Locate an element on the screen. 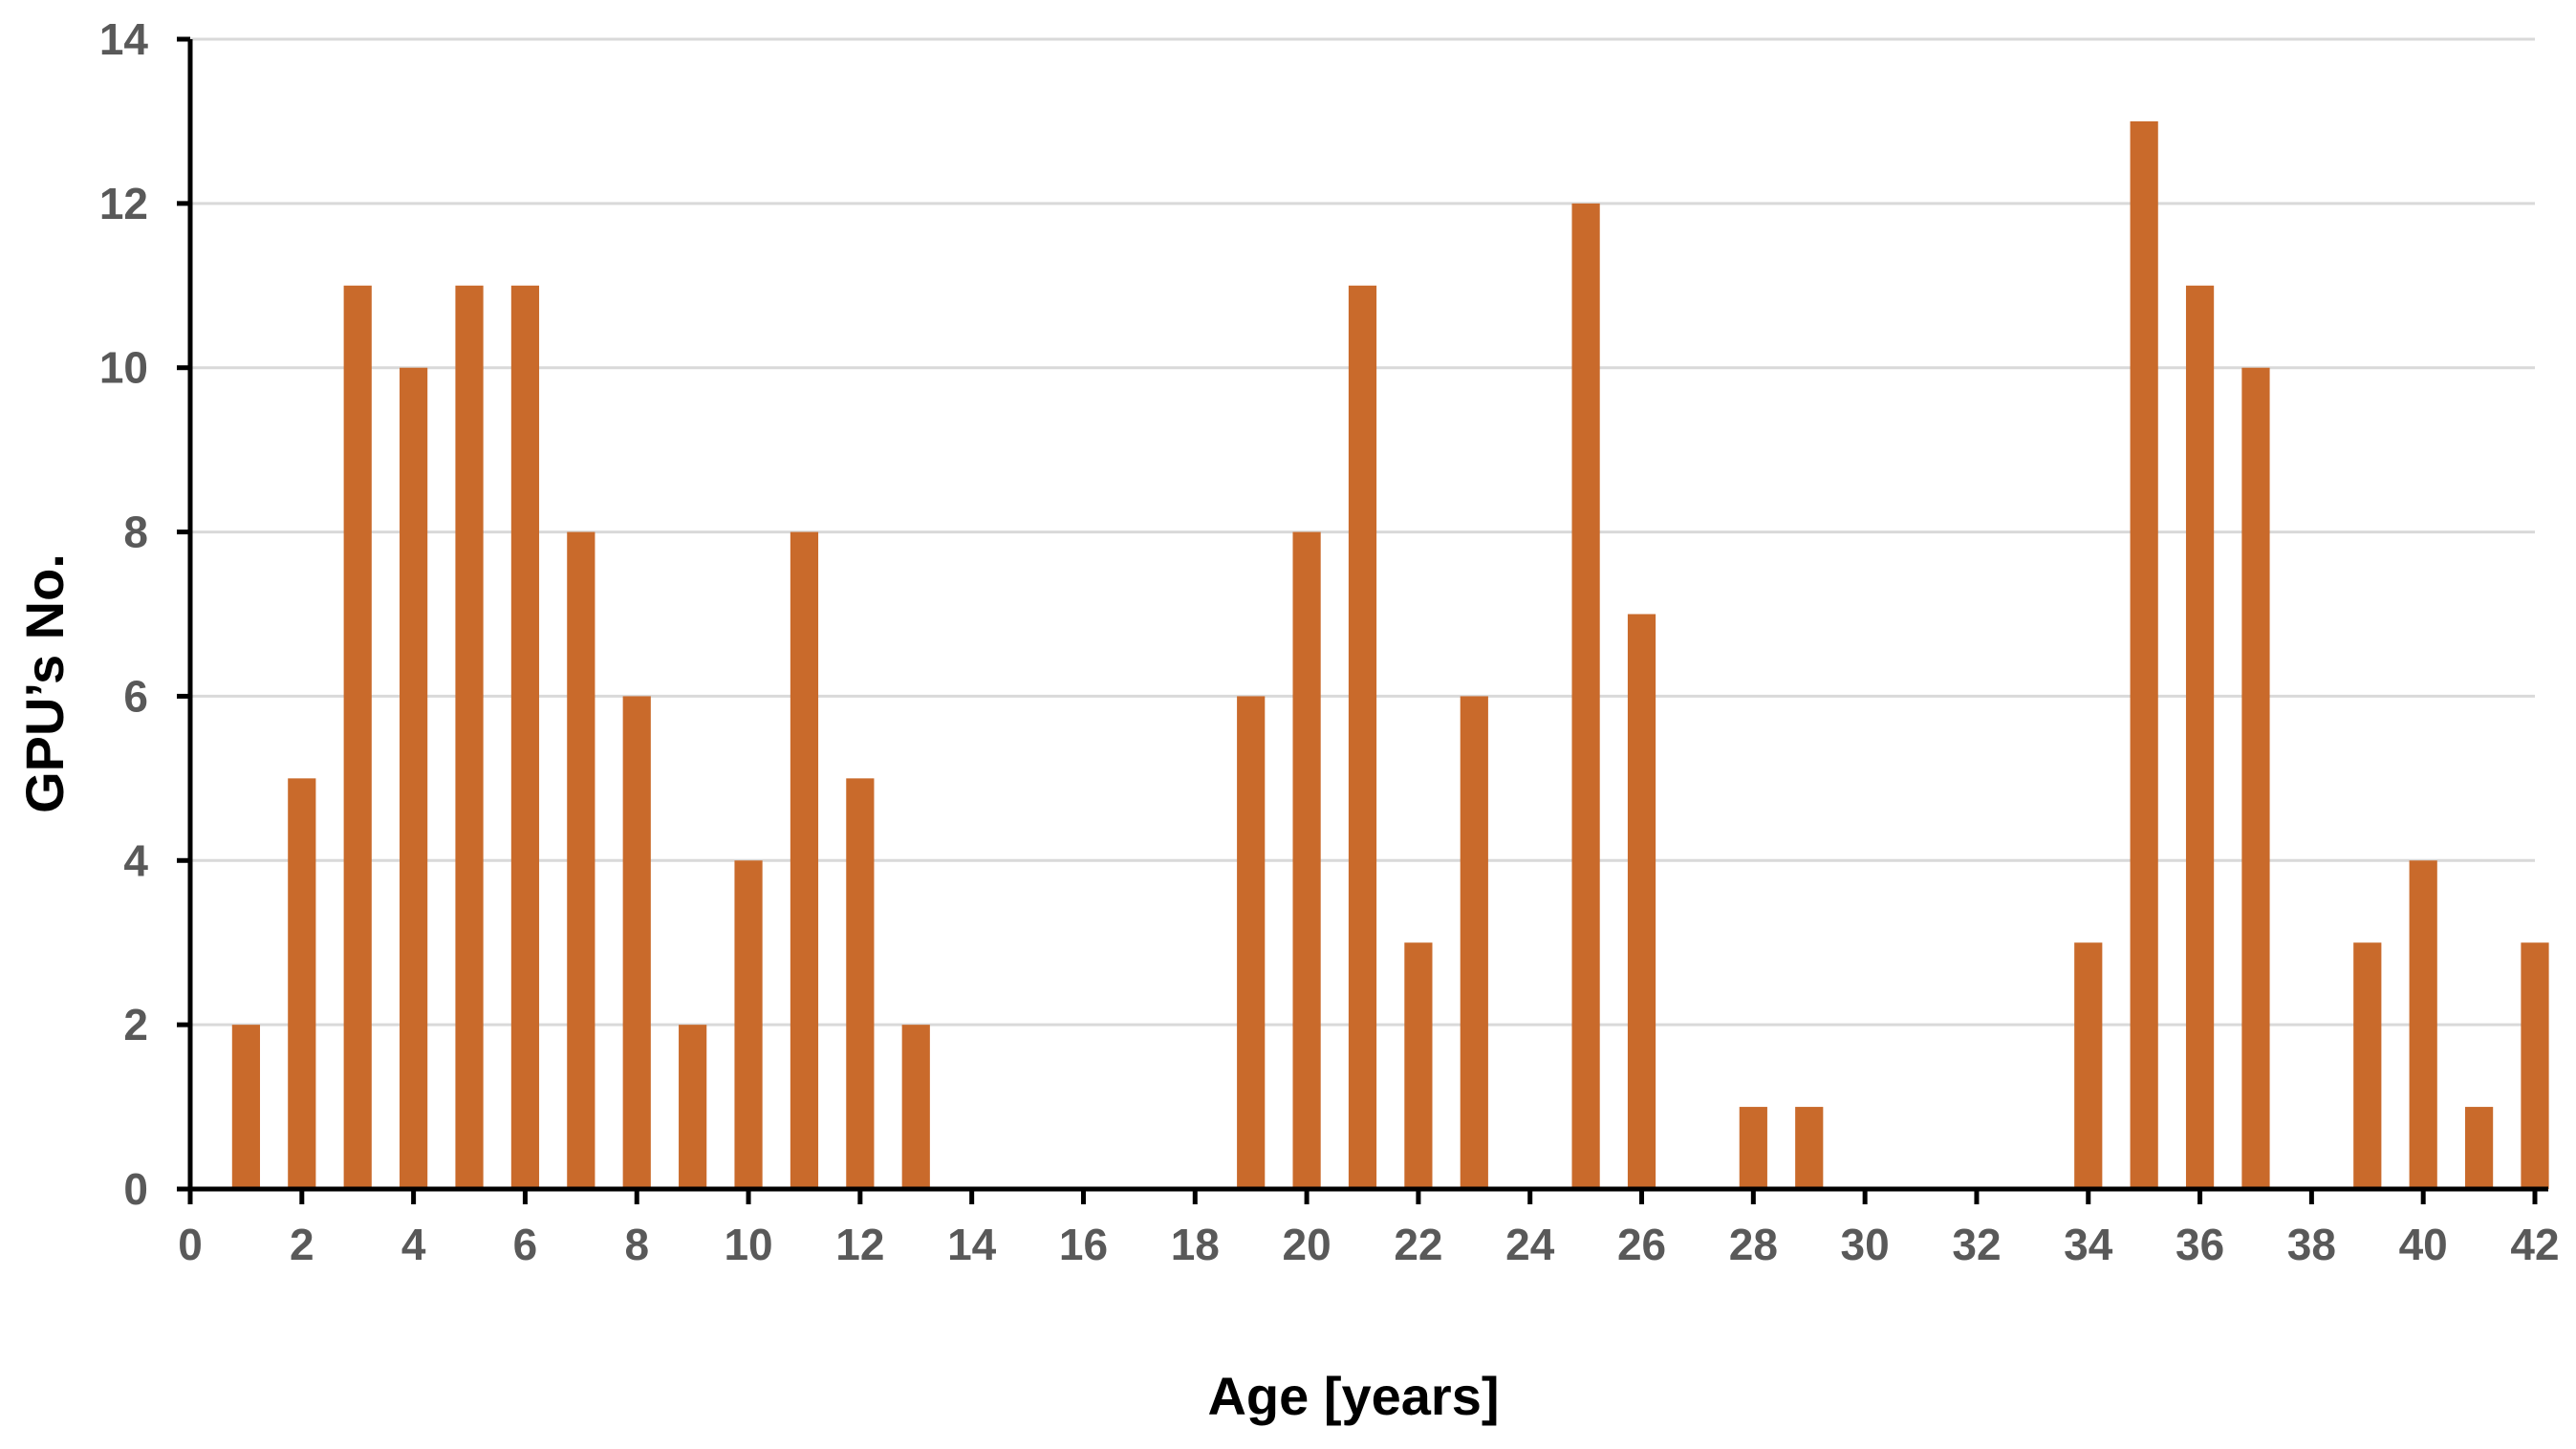 This screenshot has height=1449, width=2576. x-tick-label: 22 is located at coordinates (1418, 1244).